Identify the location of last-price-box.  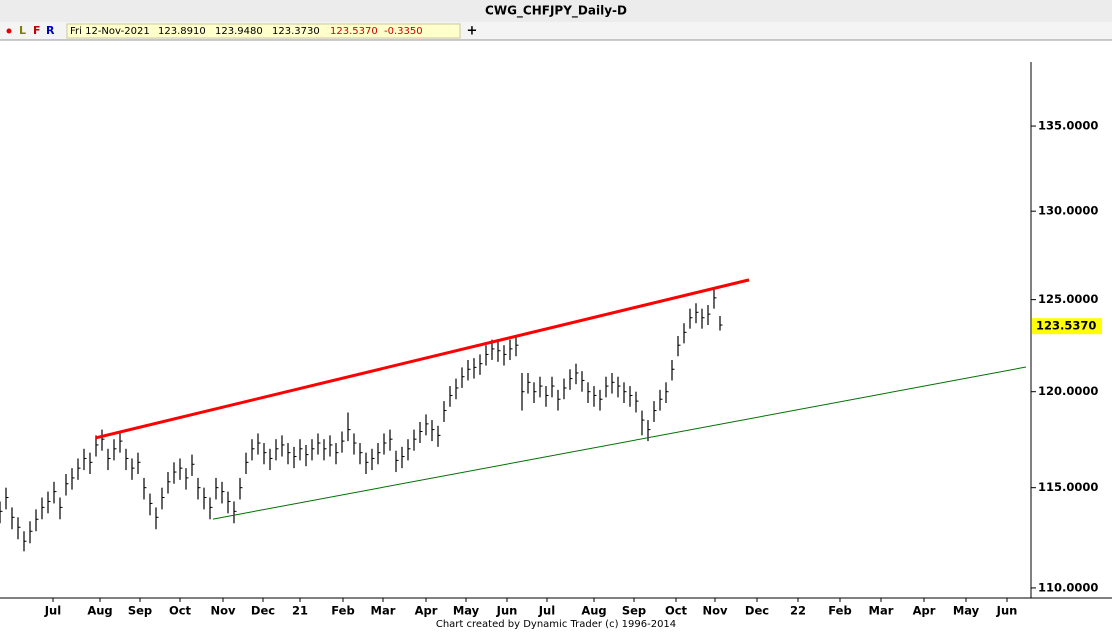
(1067, 326).